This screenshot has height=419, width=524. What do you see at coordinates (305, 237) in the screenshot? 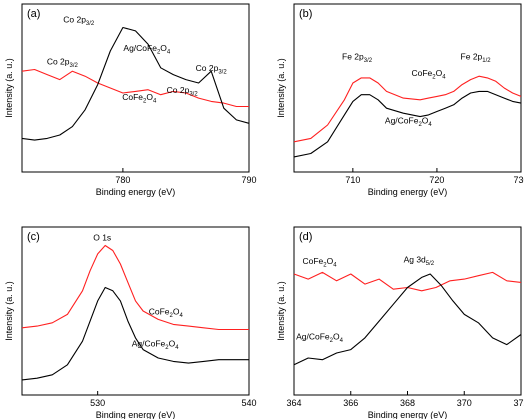
I see `panel-label: (d)` at bounding box center [305, 237].